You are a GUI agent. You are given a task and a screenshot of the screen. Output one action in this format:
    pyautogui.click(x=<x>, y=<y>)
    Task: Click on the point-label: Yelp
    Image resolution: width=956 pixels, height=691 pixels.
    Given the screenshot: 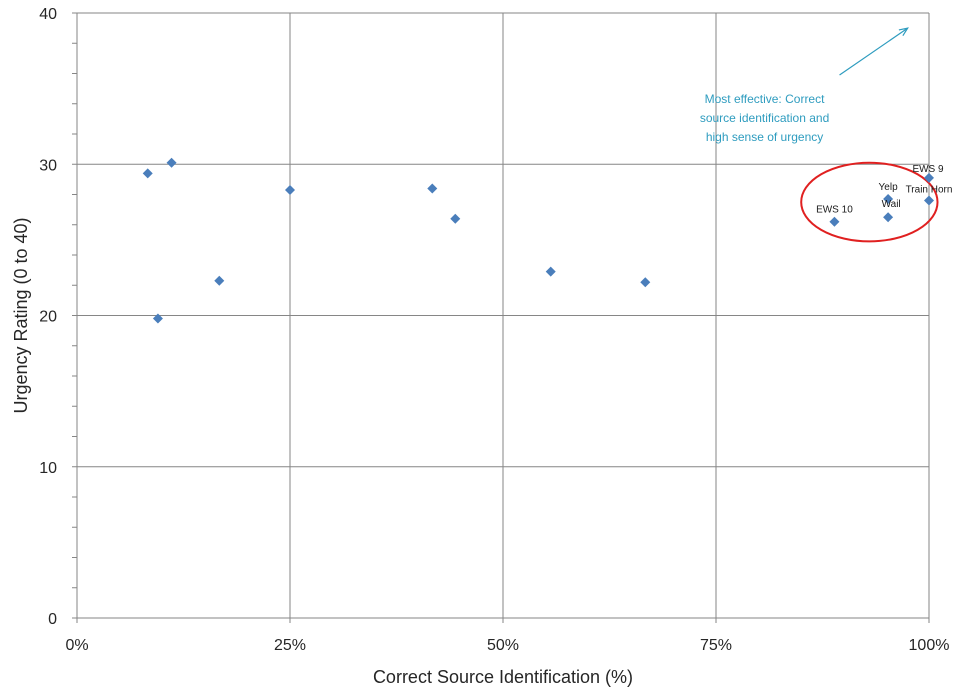 What is the action you would take?
    pyautogui.click(x=889, y=187)
    